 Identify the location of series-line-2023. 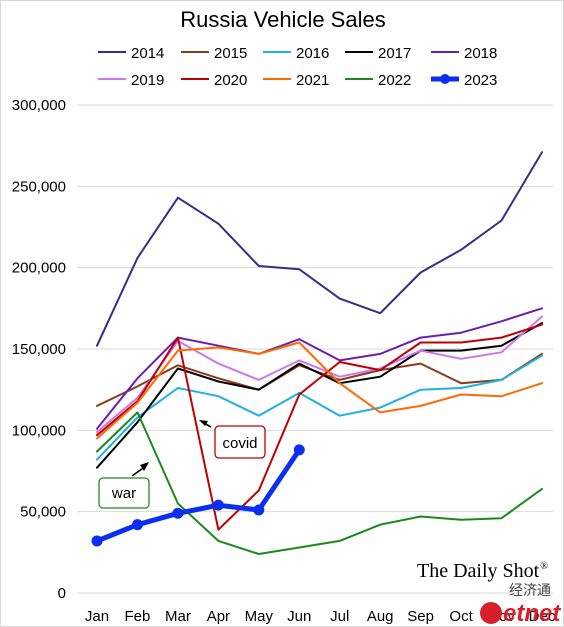
(198, 495).